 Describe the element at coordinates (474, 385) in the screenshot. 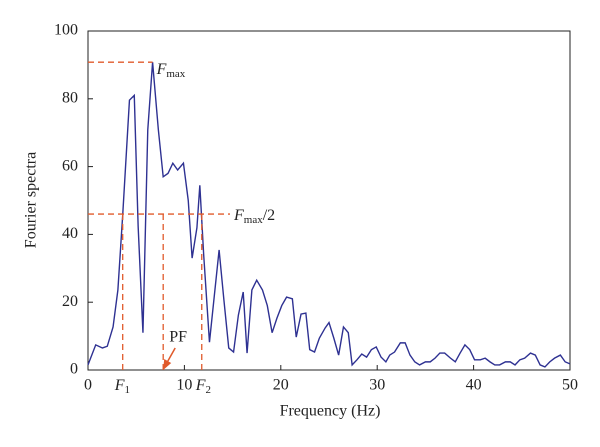

I see `x-tick-label: 40` at that location.